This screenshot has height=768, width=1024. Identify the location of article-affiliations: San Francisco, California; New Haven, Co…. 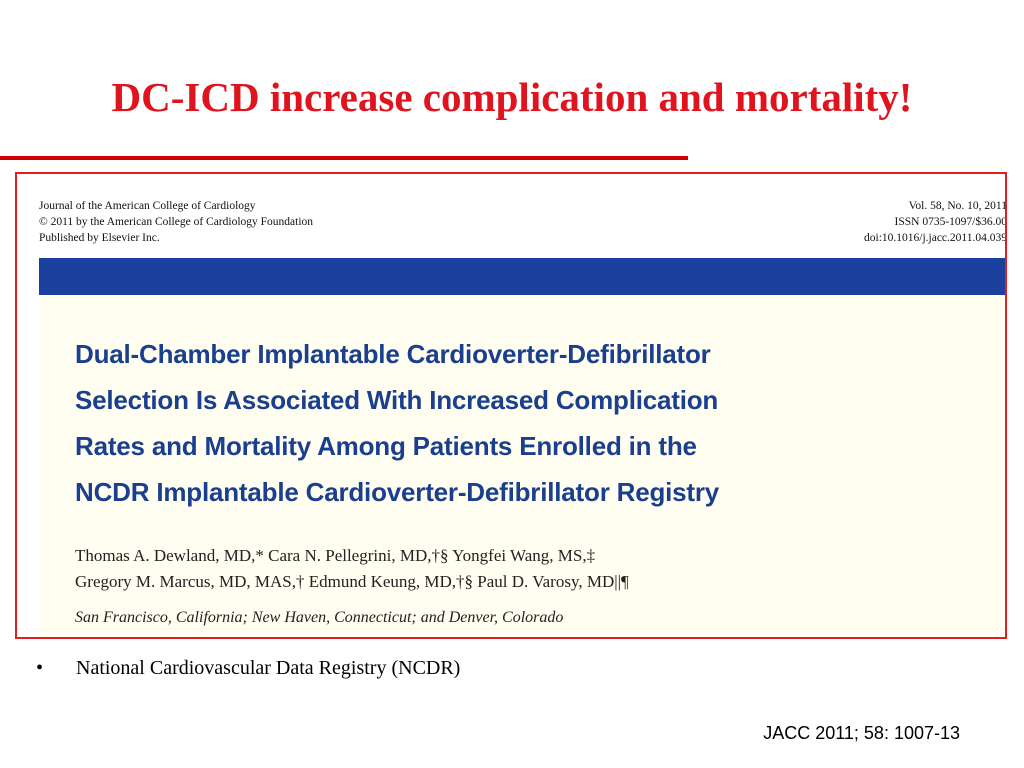
(319, 617).